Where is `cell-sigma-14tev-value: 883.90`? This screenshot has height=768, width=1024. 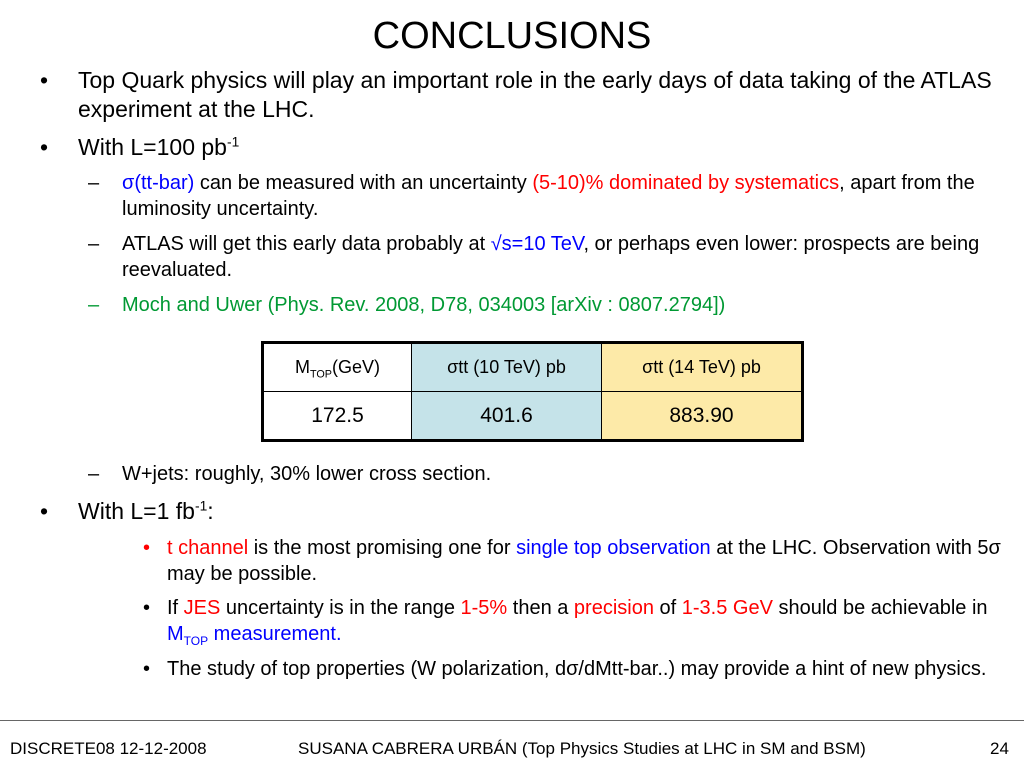 cell-sigma-14tev-value: 883.90 is located at coordinates (702, 416).